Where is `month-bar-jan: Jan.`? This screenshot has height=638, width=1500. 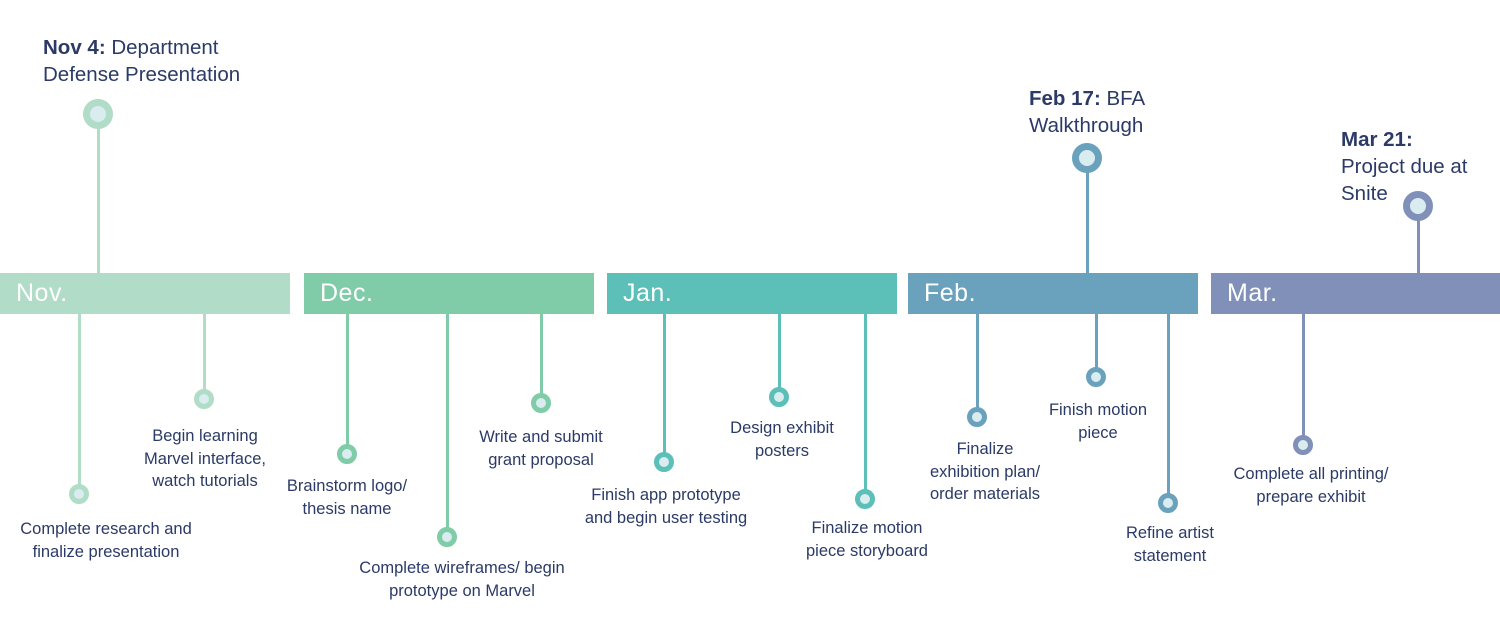
month-bar-jan: Jan. is located at coordinates (752, 293).